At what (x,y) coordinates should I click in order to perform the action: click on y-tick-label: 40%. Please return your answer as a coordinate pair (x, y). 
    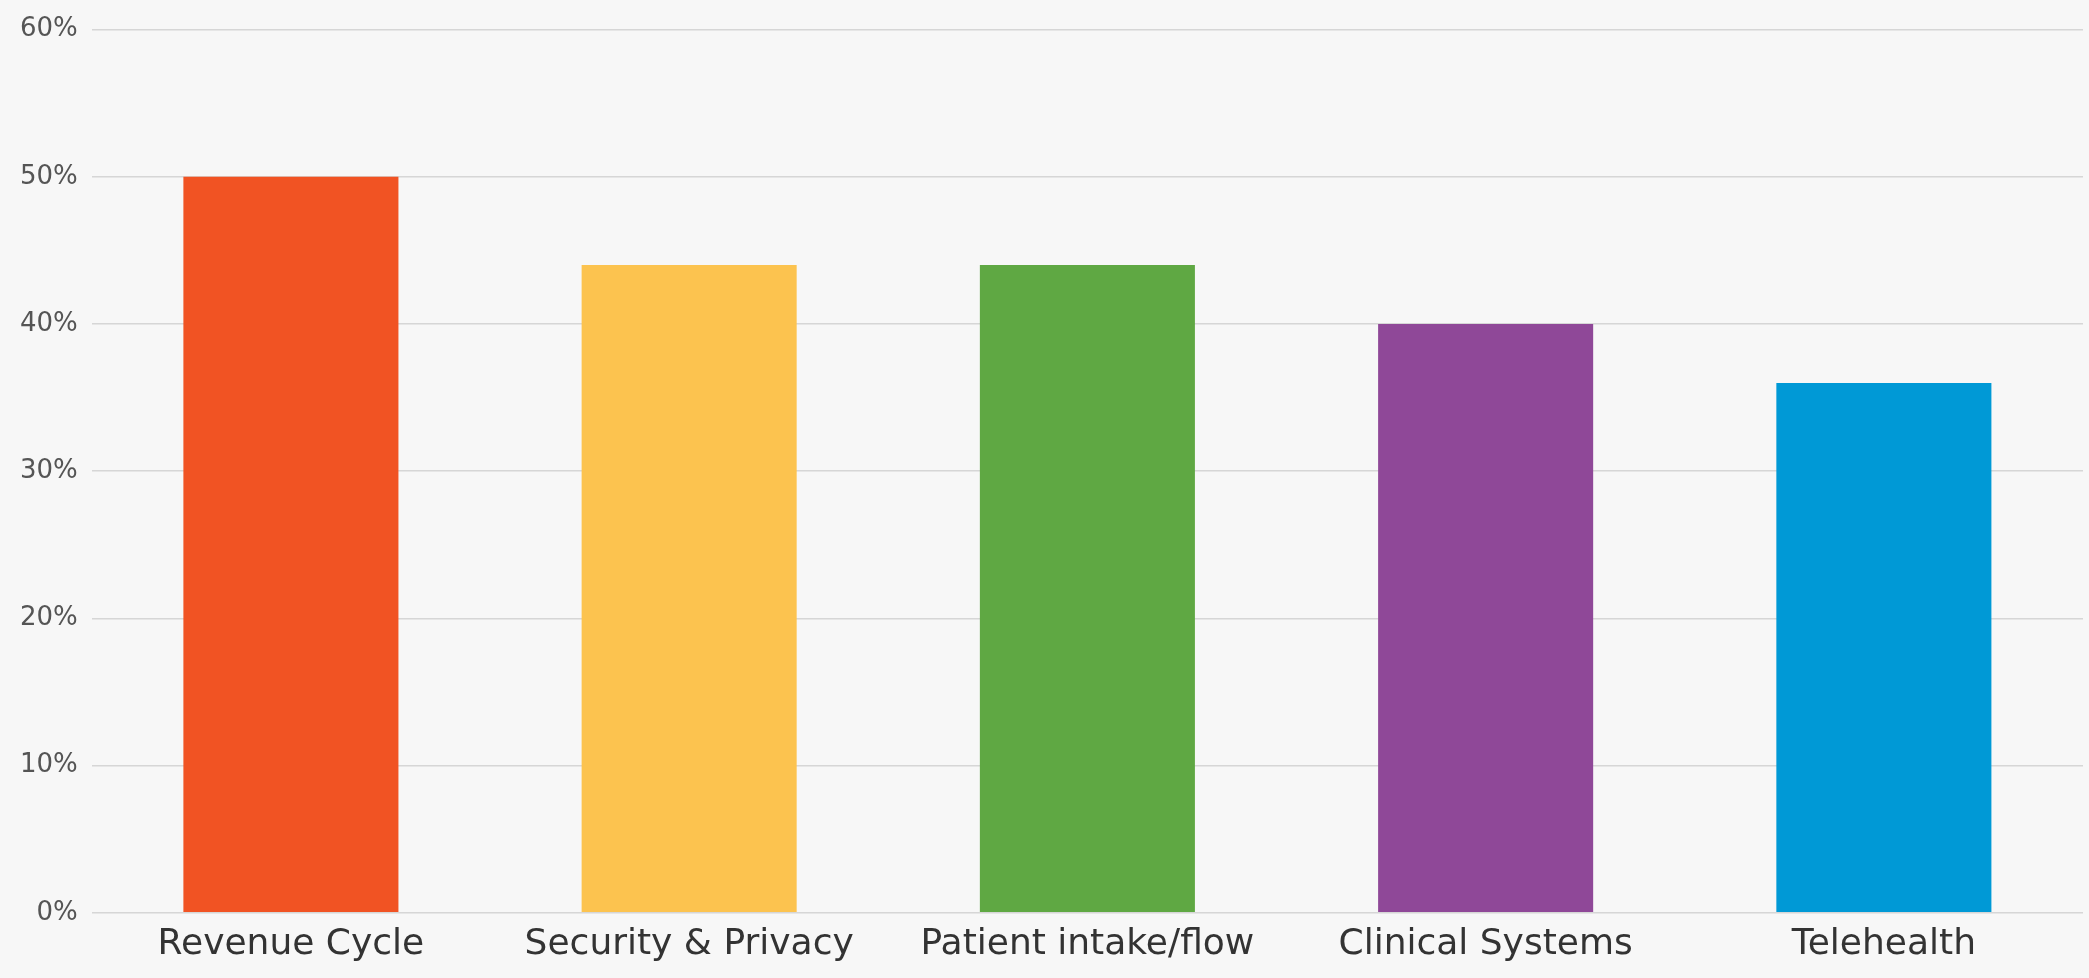
    Looking at the image, I should click on (48, 321).